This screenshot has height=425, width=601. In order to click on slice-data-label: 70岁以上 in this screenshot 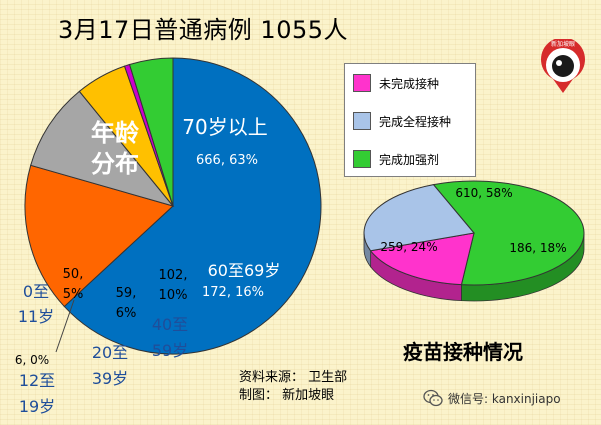, I will do `click(224, 127)`.